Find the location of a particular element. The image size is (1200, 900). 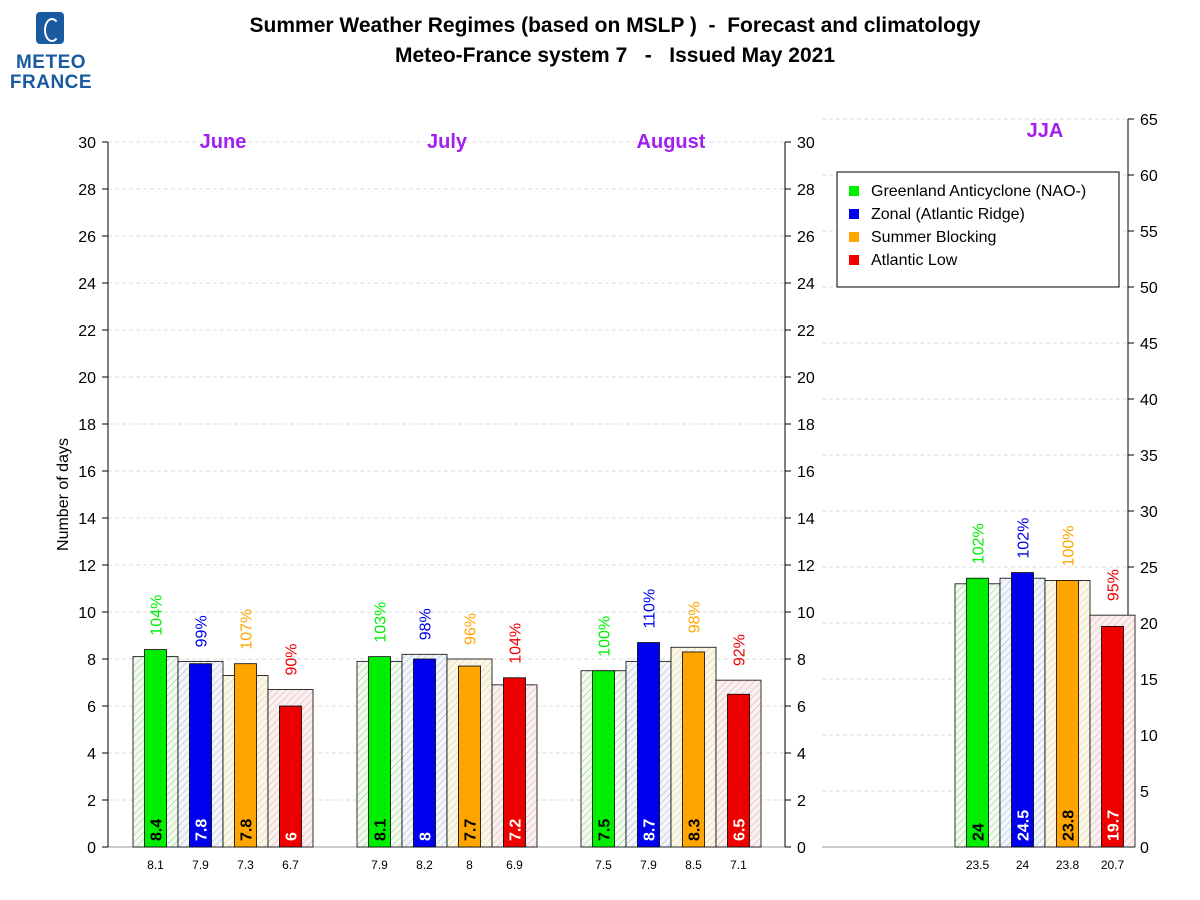

y-tick-label: 35 is located at coordinates (1149, 456).